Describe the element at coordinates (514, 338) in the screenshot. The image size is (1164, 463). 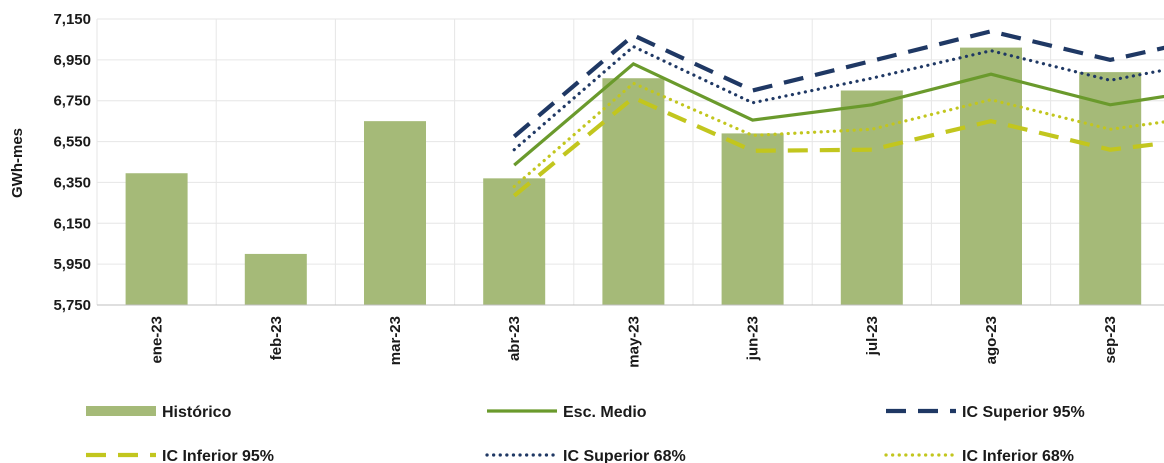
I see `x-tick-label: abr-23` at that location.